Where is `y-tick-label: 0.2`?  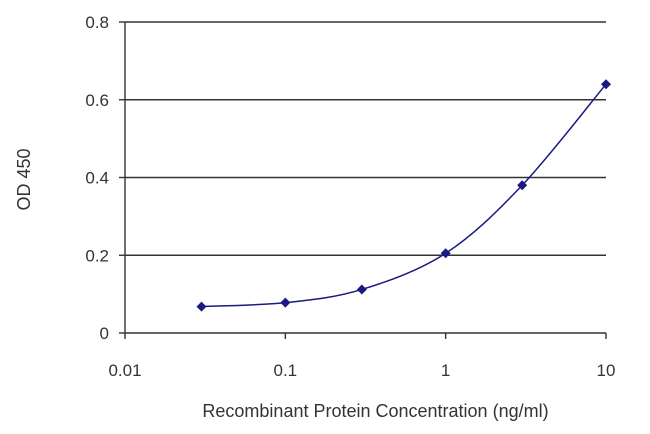 y-tick-label: 0.2 is located at coordinates (97, 255).